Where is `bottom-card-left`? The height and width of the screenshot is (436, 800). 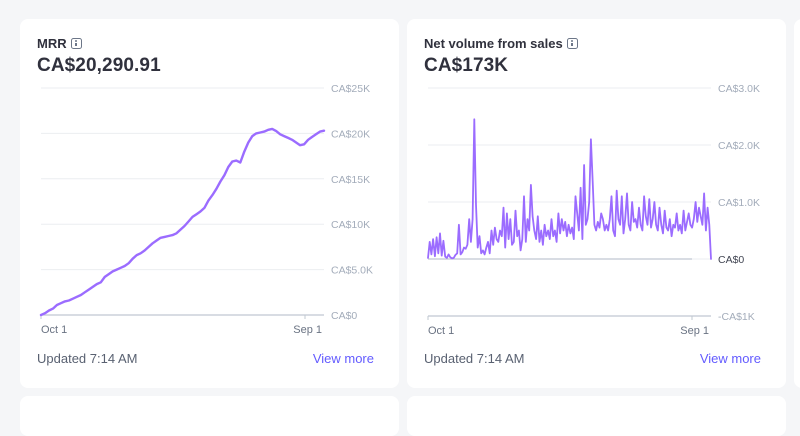 bottom-card-left is located at coordinates (209, 416).